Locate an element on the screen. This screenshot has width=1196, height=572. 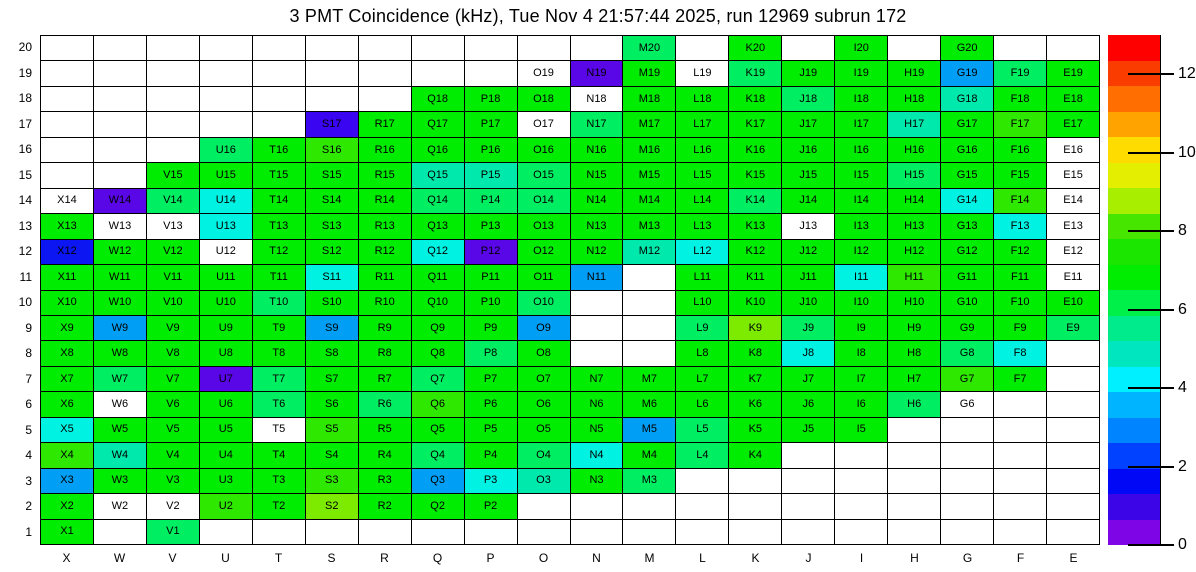
heatmap-cell-t11: T11 is located at coordinates (279, 278).